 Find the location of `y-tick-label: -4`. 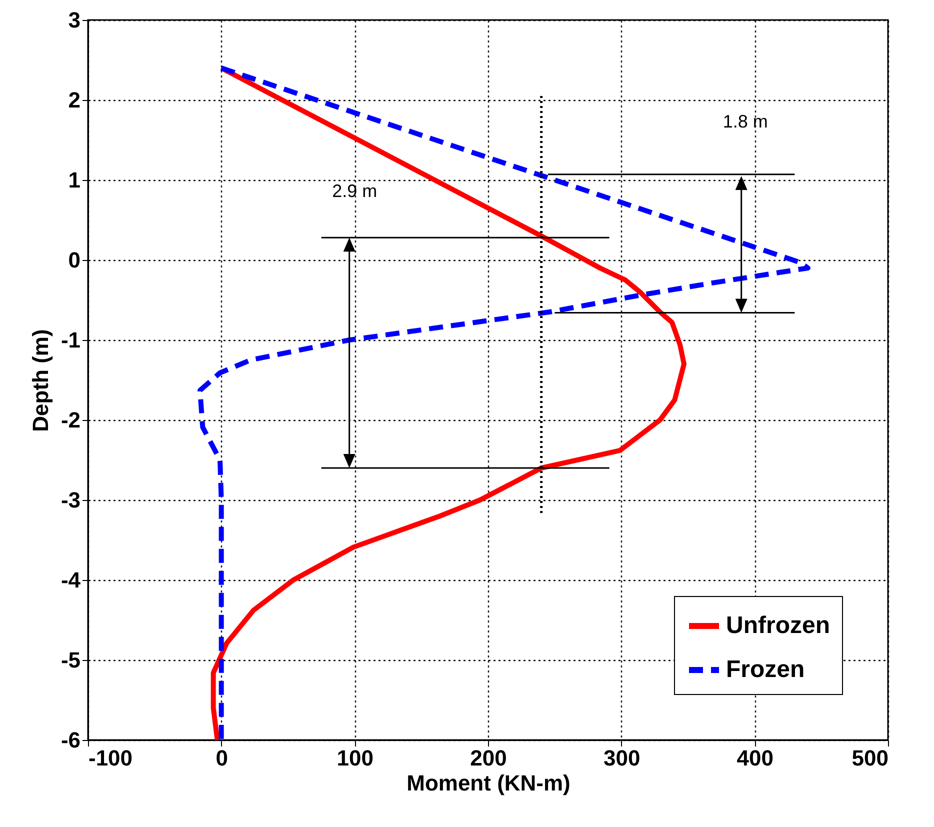

y-tick-label: -4 is located at coordinates (71, 580).